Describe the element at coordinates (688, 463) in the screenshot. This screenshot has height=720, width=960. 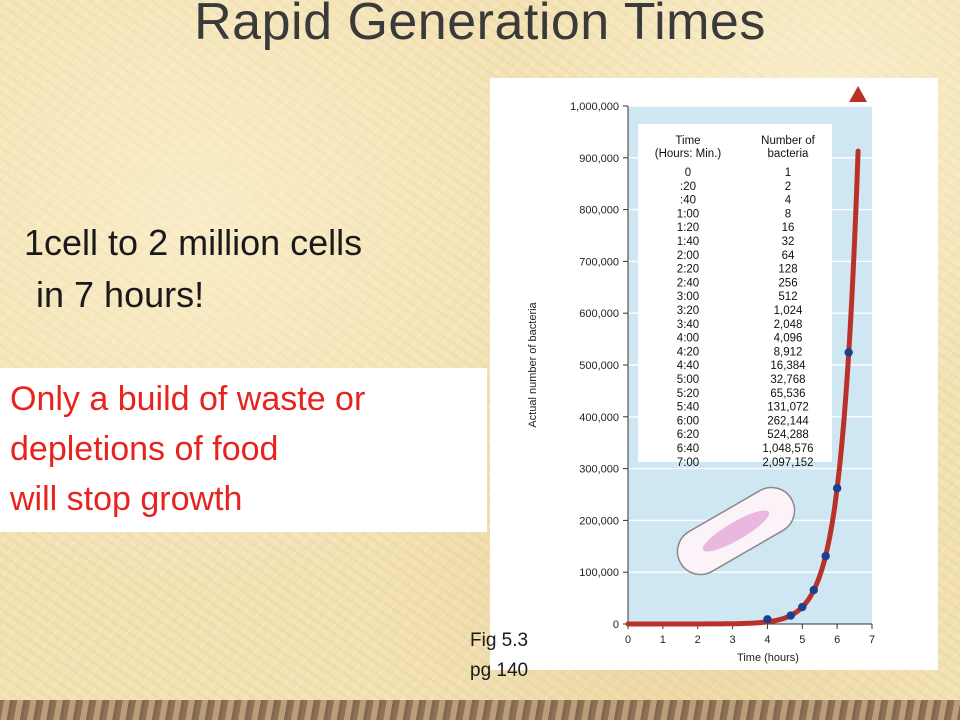
I see `table-cell-time: 7:00` at that location.